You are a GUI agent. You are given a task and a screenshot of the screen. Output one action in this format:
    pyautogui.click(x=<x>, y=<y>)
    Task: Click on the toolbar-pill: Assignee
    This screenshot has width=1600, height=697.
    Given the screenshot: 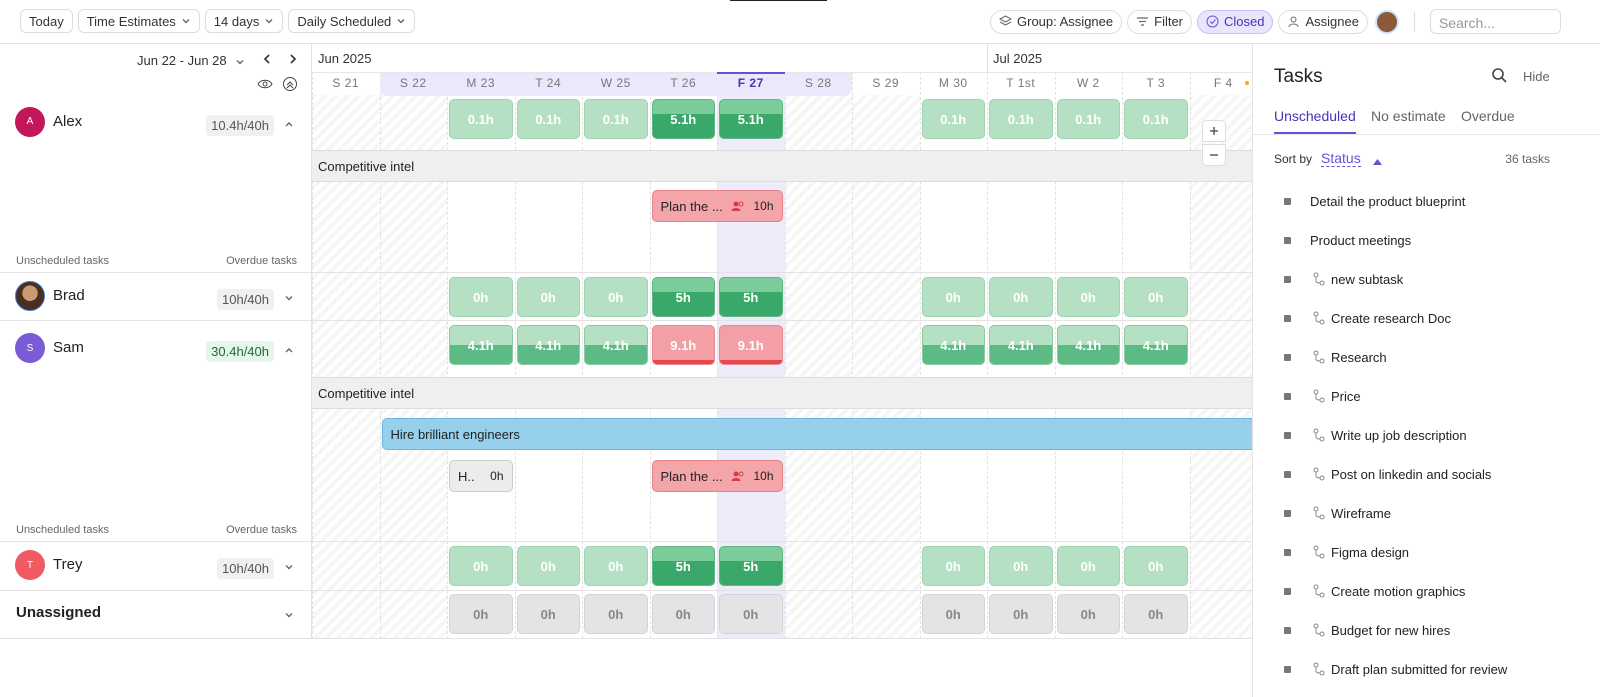 What is the action you would take?
    pyautogui.click(x=1323, y=21)
    